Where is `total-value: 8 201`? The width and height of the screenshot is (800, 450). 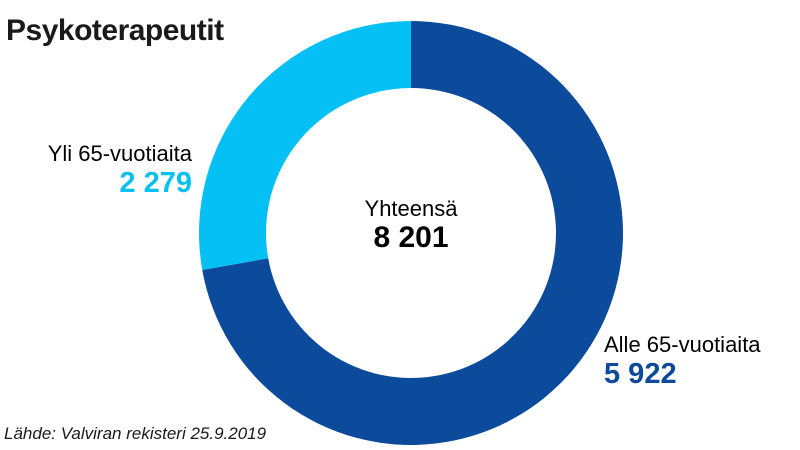 total-value: 8 201 is located at coordinates (411, 237).